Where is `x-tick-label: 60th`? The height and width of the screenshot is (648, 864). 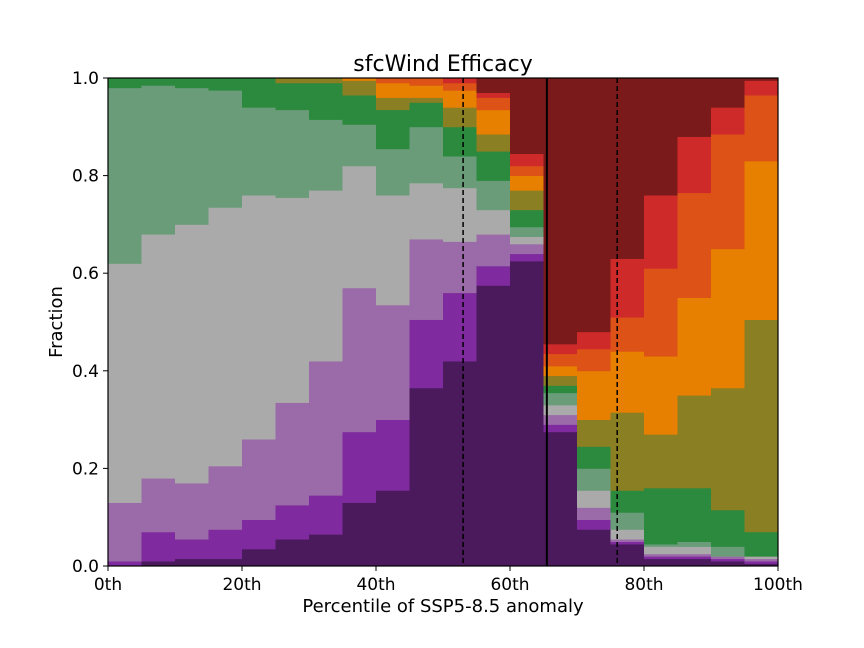 x-tick-label: 60th is located at coordinates (509, 585).